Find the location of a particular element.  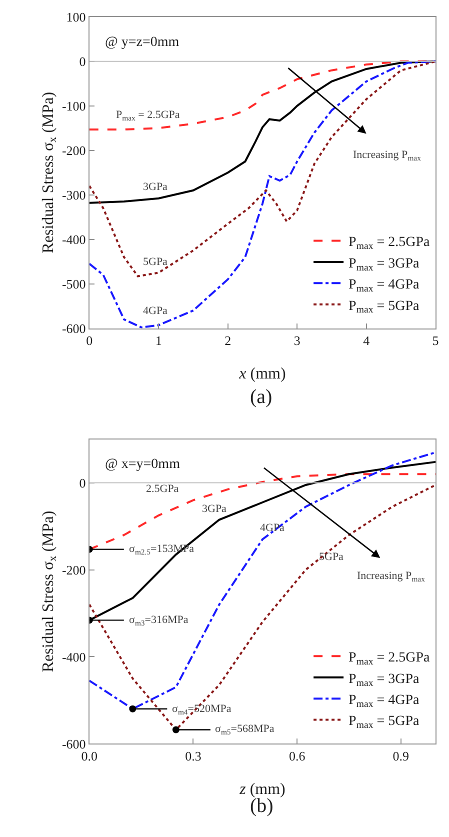

annotation: σ$_{m4}$=520MPa is located at coordinates (202, 709).